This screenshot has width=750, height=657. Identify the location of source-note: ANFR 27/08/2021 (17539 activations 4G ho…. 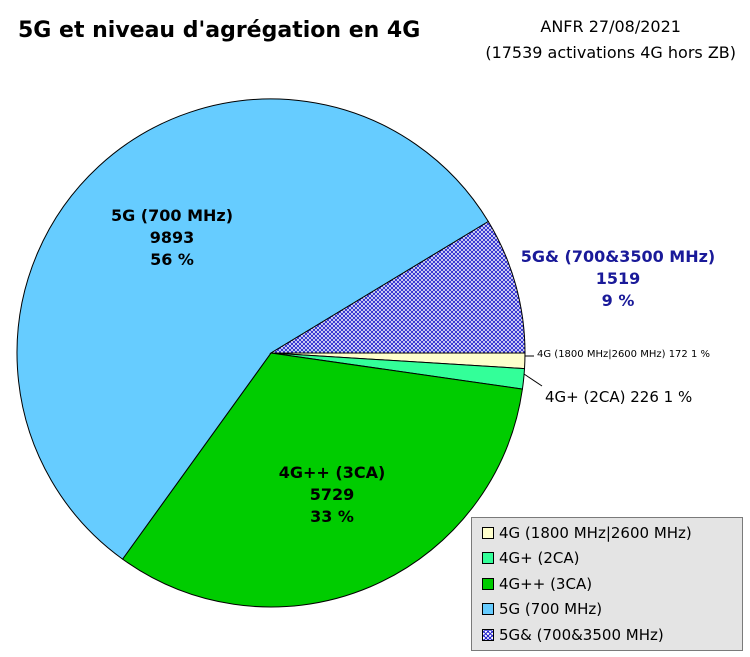
(610, 40).